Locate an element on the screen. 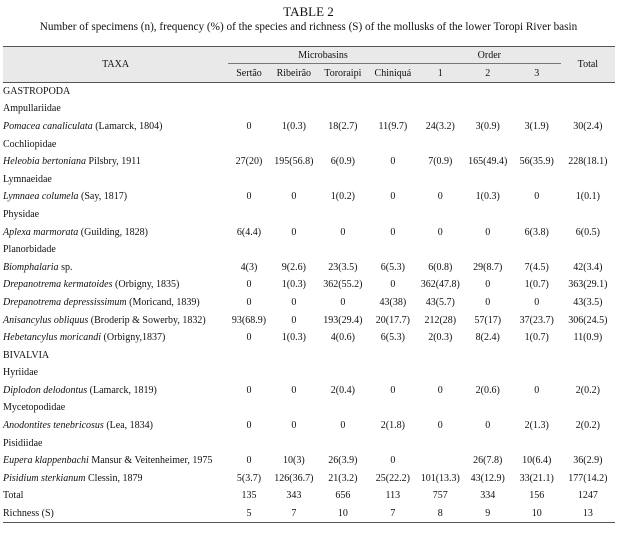 The image size is (617, 534). species-name-cell: Pomacea canaliculata (Lamarck, 1804) is located at coordinates (115, 127).